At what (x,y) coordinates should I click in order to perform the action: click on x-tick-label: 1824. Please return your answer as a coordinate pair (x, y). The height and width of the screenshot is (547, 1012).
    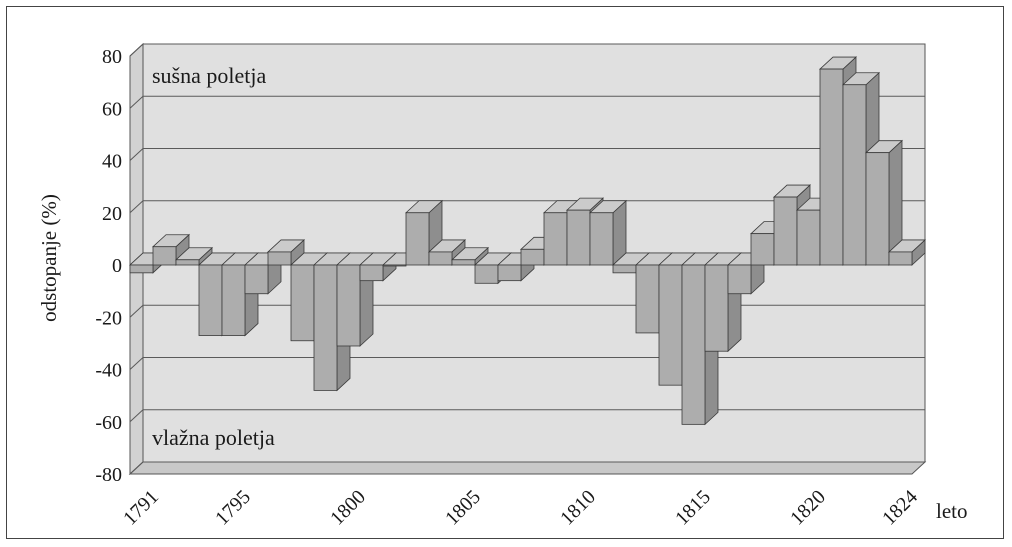
    Looking at the image, I should click on (900, 508).